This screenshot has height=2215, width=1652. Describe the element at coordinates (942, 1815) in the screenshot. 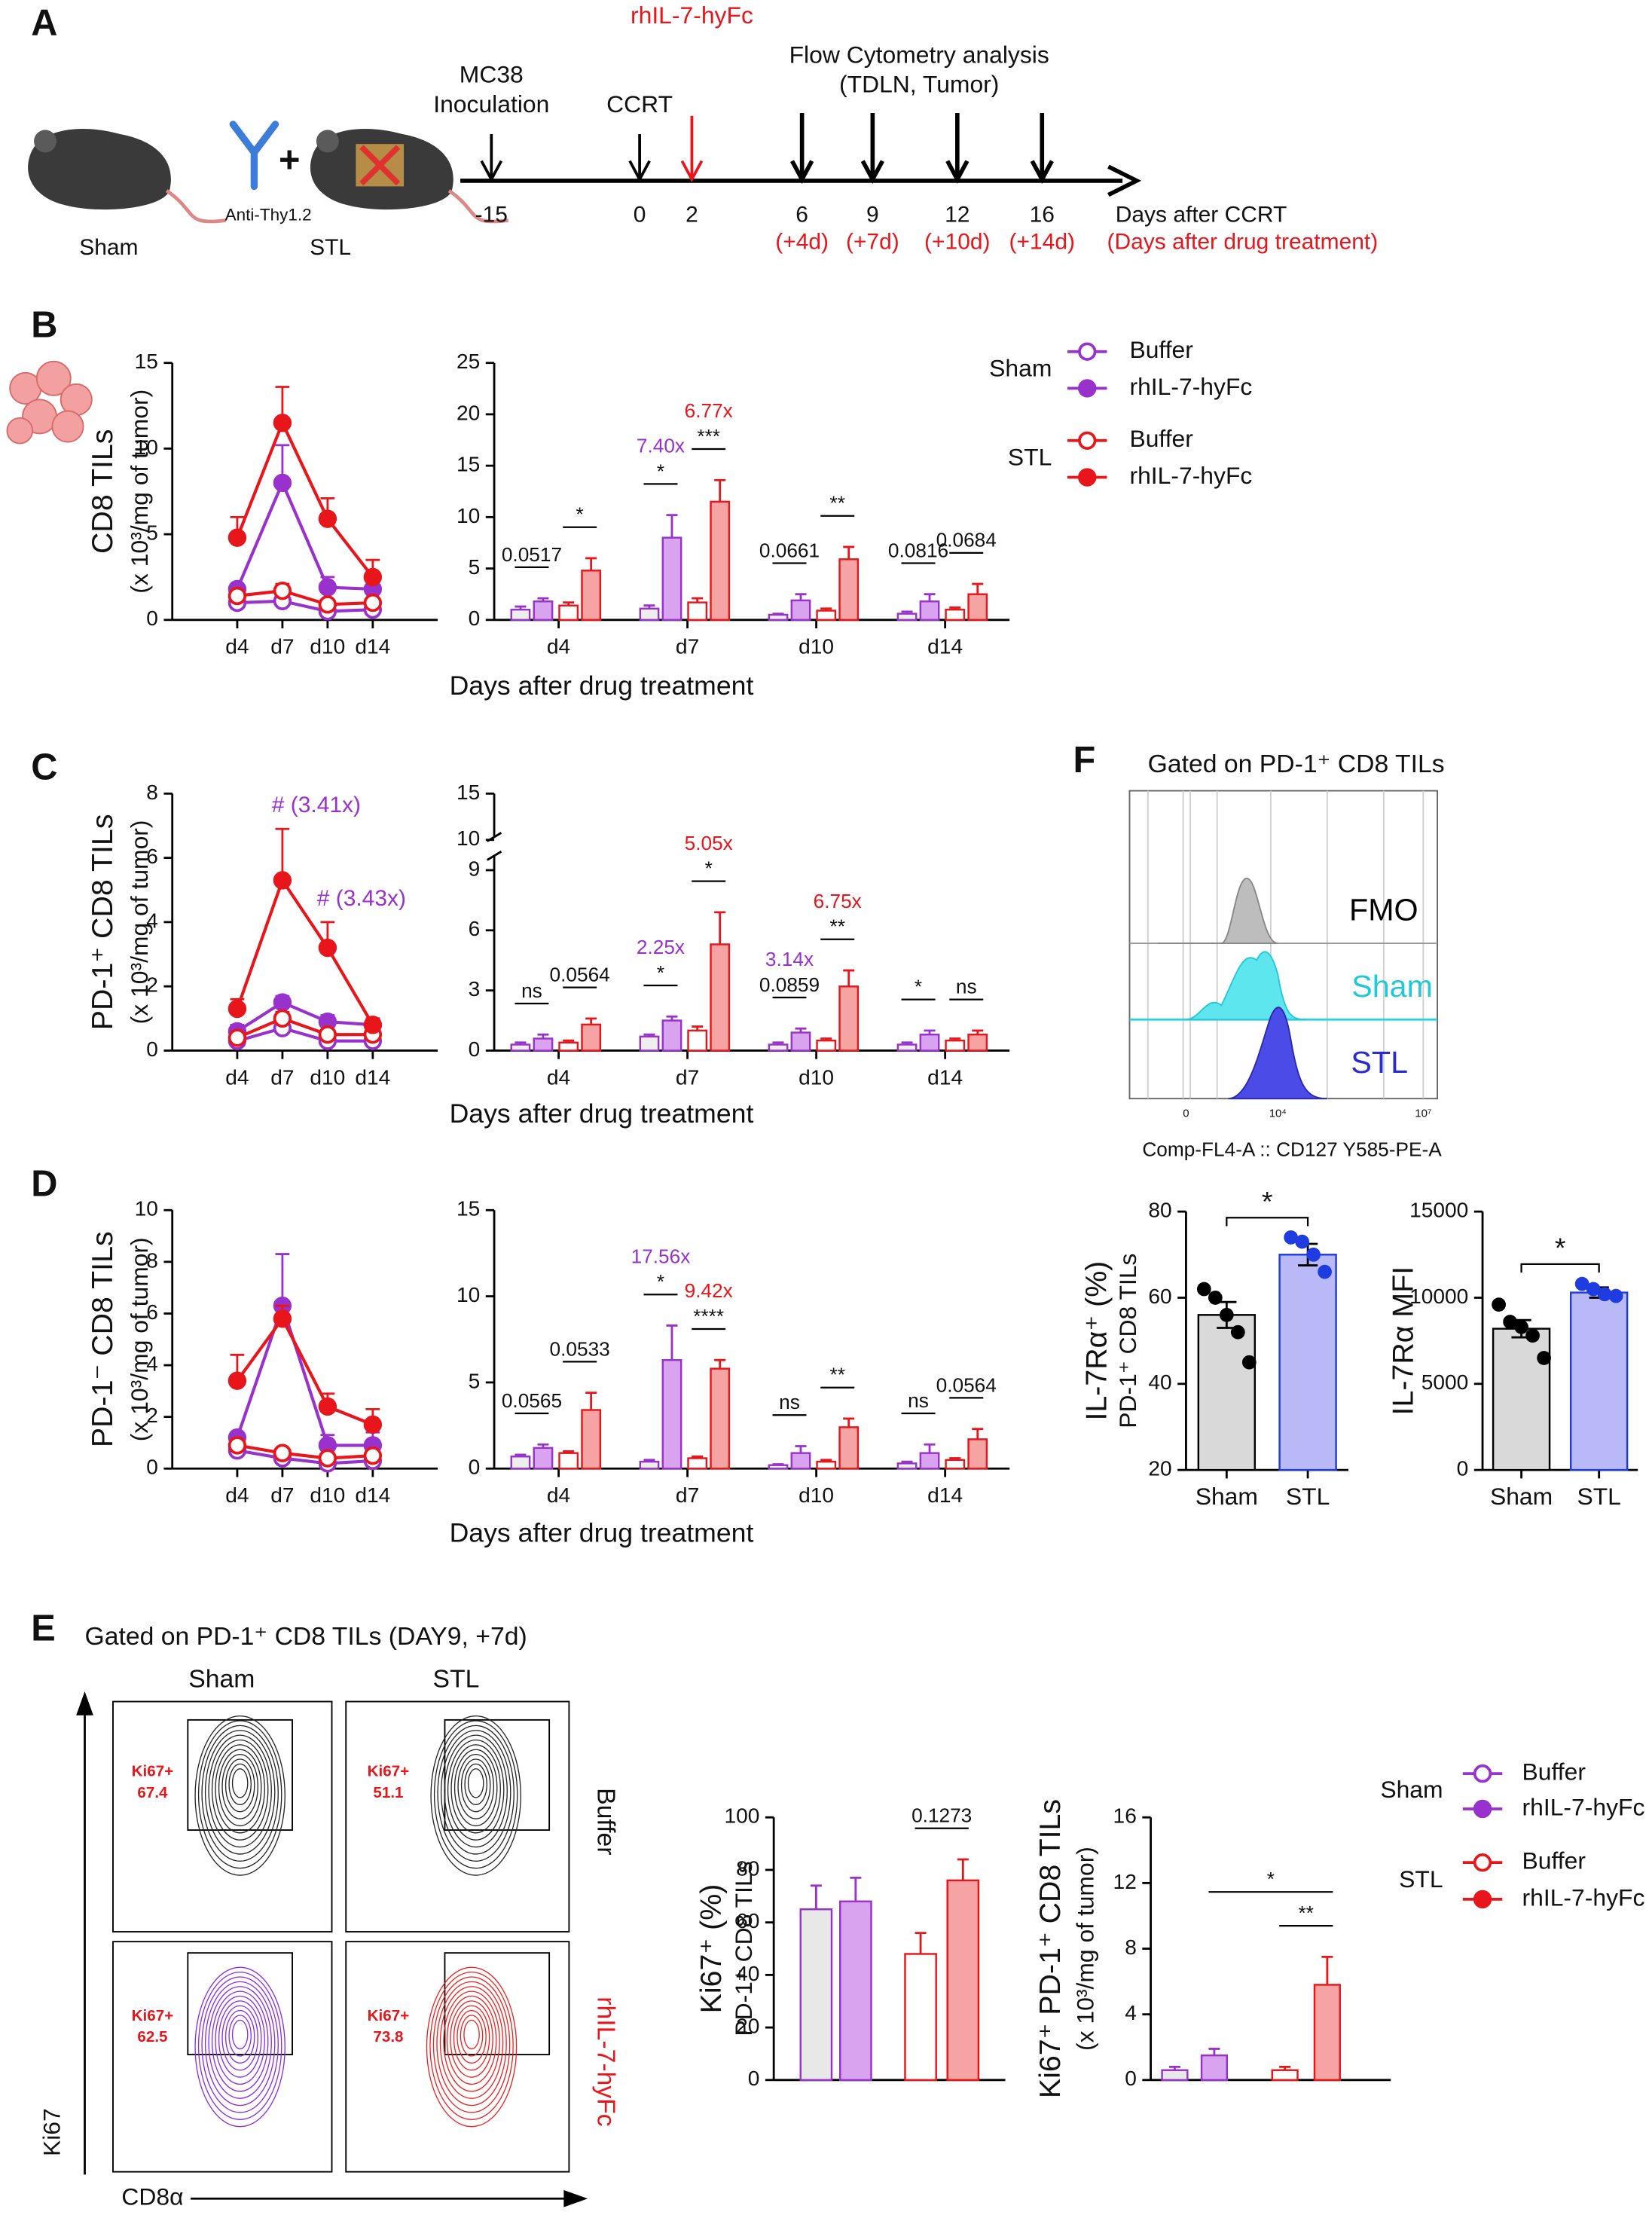

I see `significance-label: 0.1273` at that location.